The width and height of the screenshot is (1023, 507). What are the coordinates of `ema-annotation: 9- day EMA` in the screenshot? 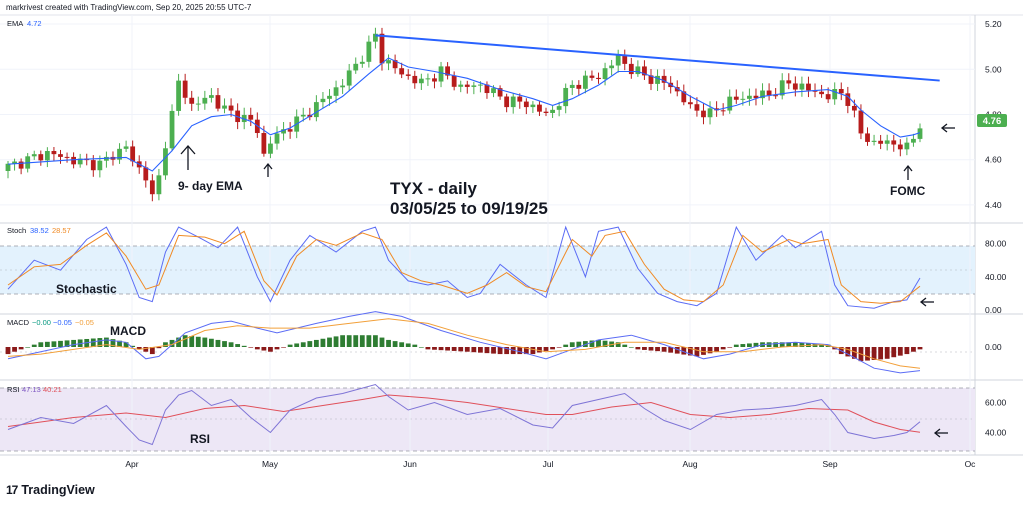 It's located at (210, 186).